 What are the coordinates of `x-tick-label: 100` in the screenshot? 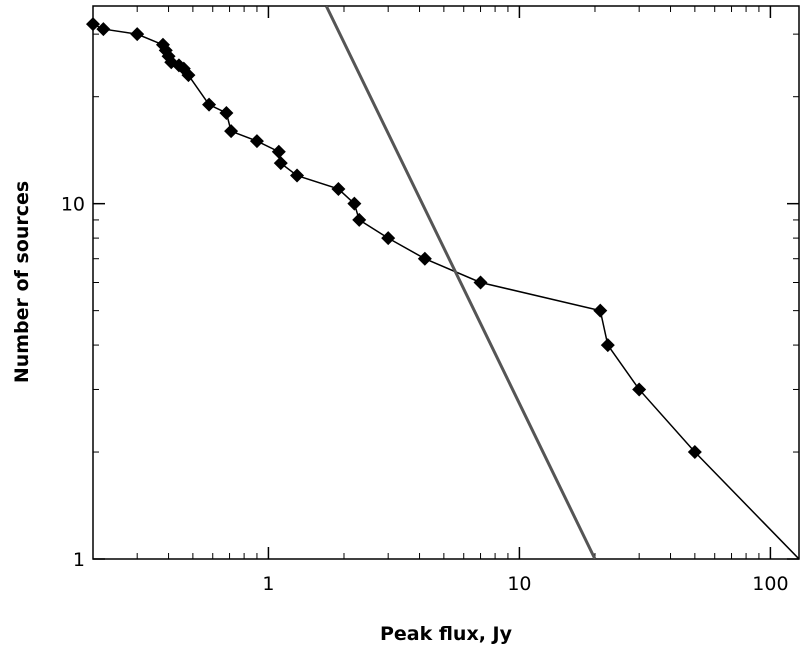 It's located at (770, 584).